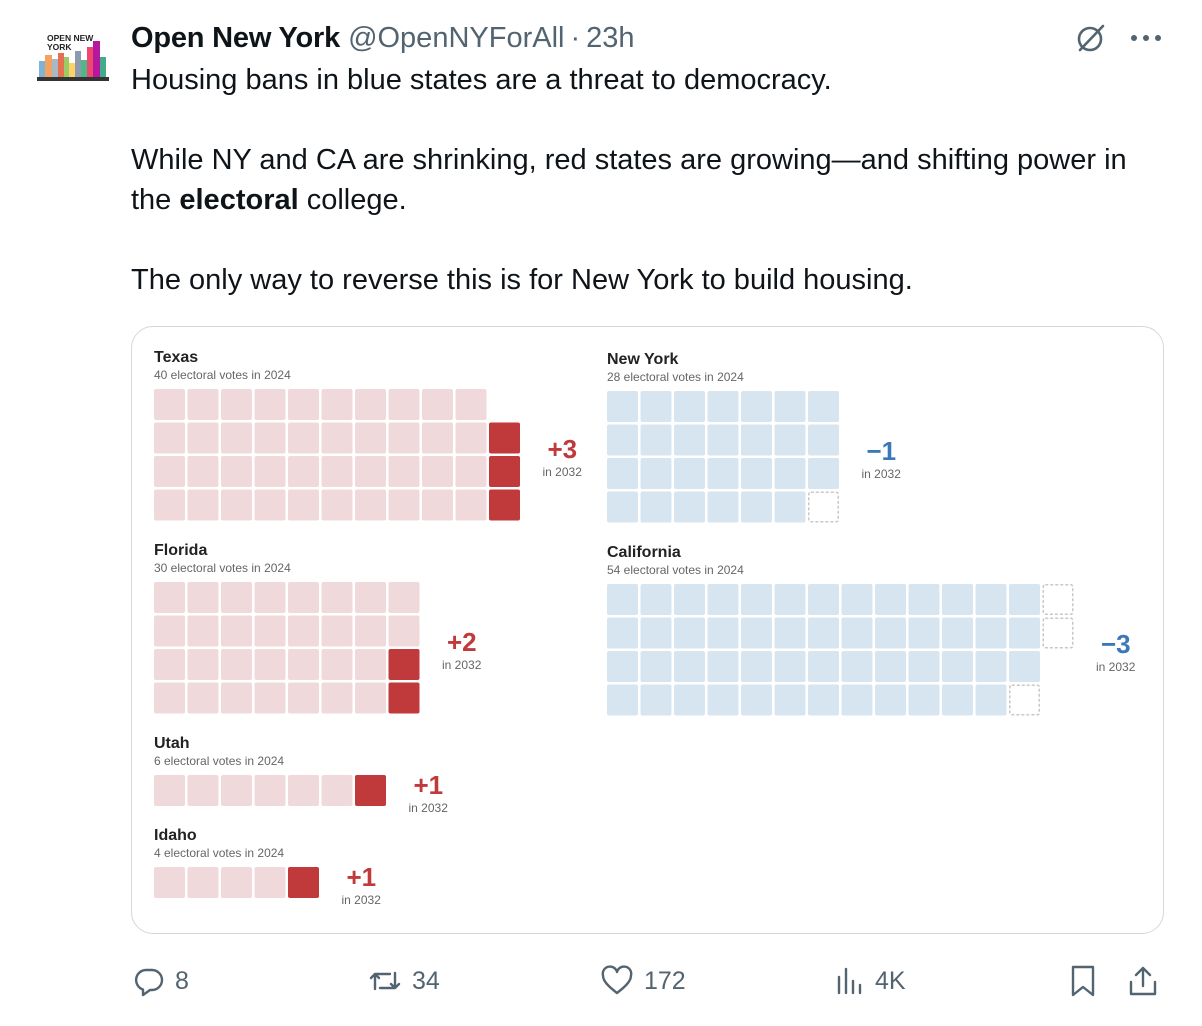 The width and height of the screenshot is (1202, 1026). Describe the element at coordinates (175, 835) in the screenshot. I see `idaho-title: Idaho` at that location.